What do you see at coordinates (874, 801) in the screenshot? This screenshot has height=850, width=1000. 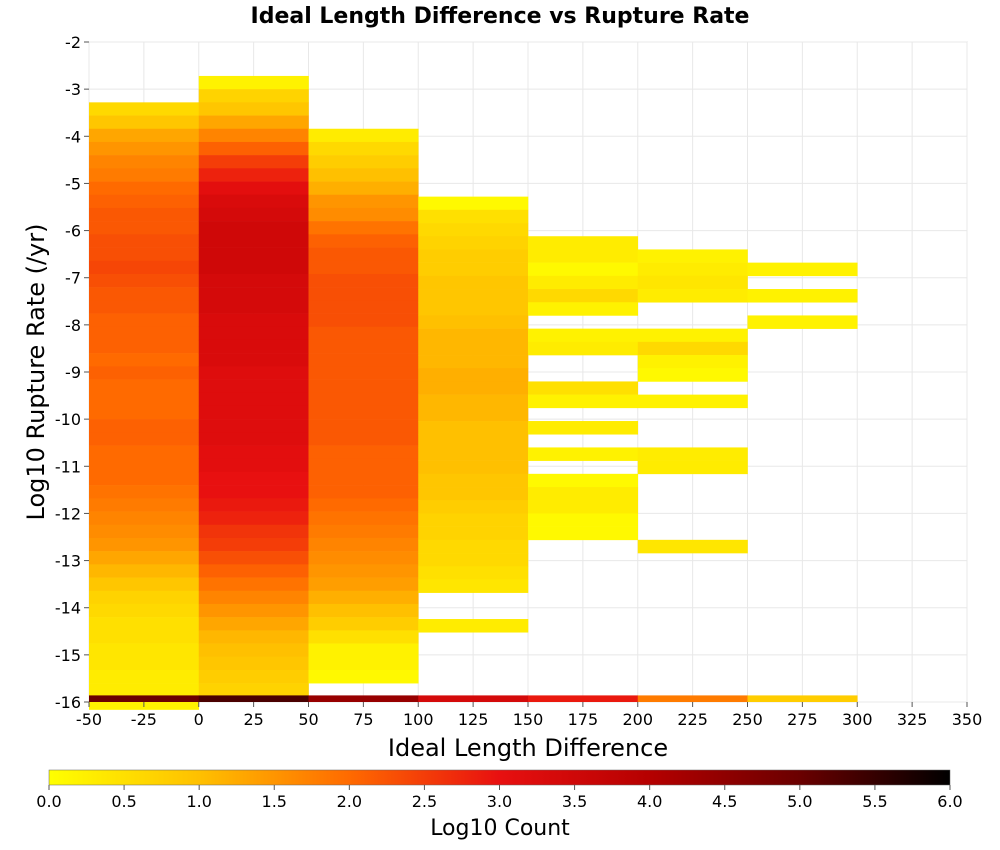 I see `colorbar-tick-label: 5.5` at bounding box center [874, 801].